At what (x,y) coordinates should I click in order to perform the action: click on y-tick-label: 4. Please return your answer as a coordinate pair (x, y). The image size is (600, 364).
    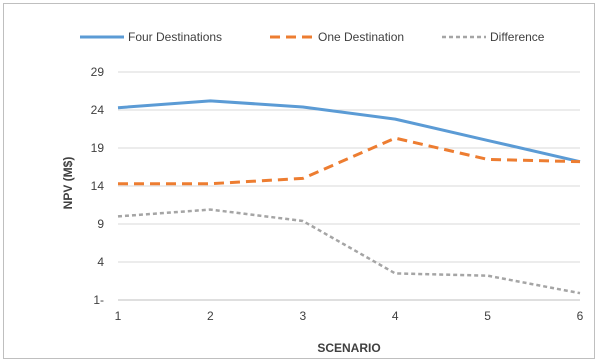
    Looking at the image, I should click on (100, 262).